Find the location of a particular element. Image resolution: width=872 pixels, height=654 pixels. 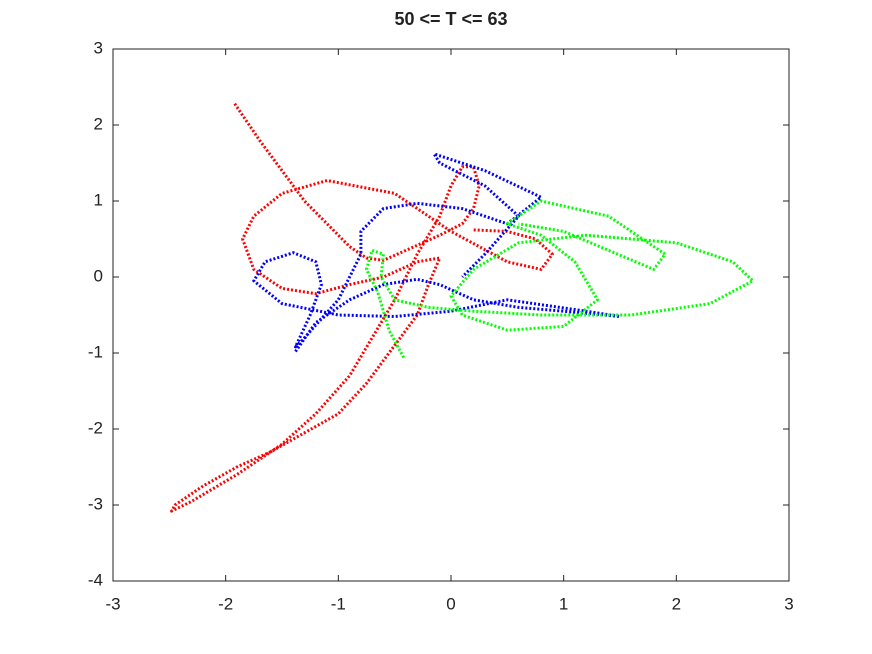

x-tick-label: -3 is located at coordinates (112, 603).